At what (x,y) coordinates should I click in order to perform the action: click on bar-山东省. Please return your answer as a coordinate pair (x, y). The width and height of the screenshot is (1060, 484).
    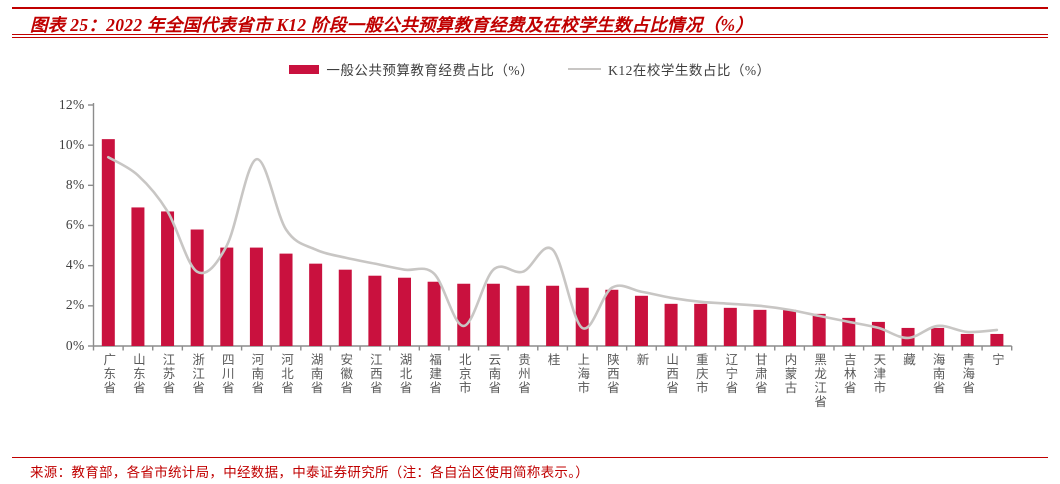
    Looking at the image, I should click on (138, 276).